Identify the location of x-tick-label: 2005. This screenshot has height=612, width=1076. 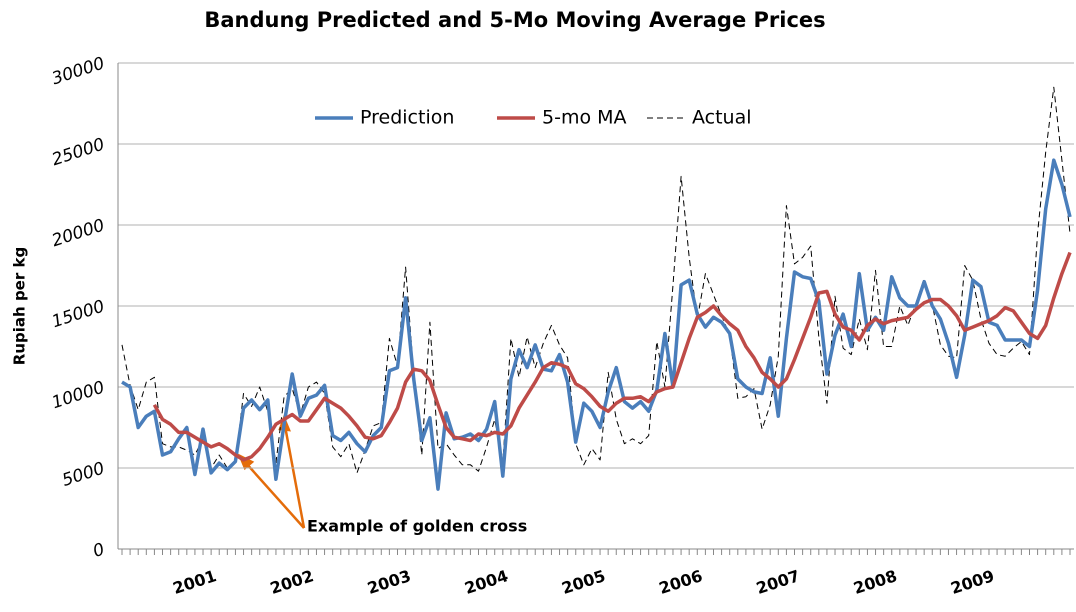
(583, 582).